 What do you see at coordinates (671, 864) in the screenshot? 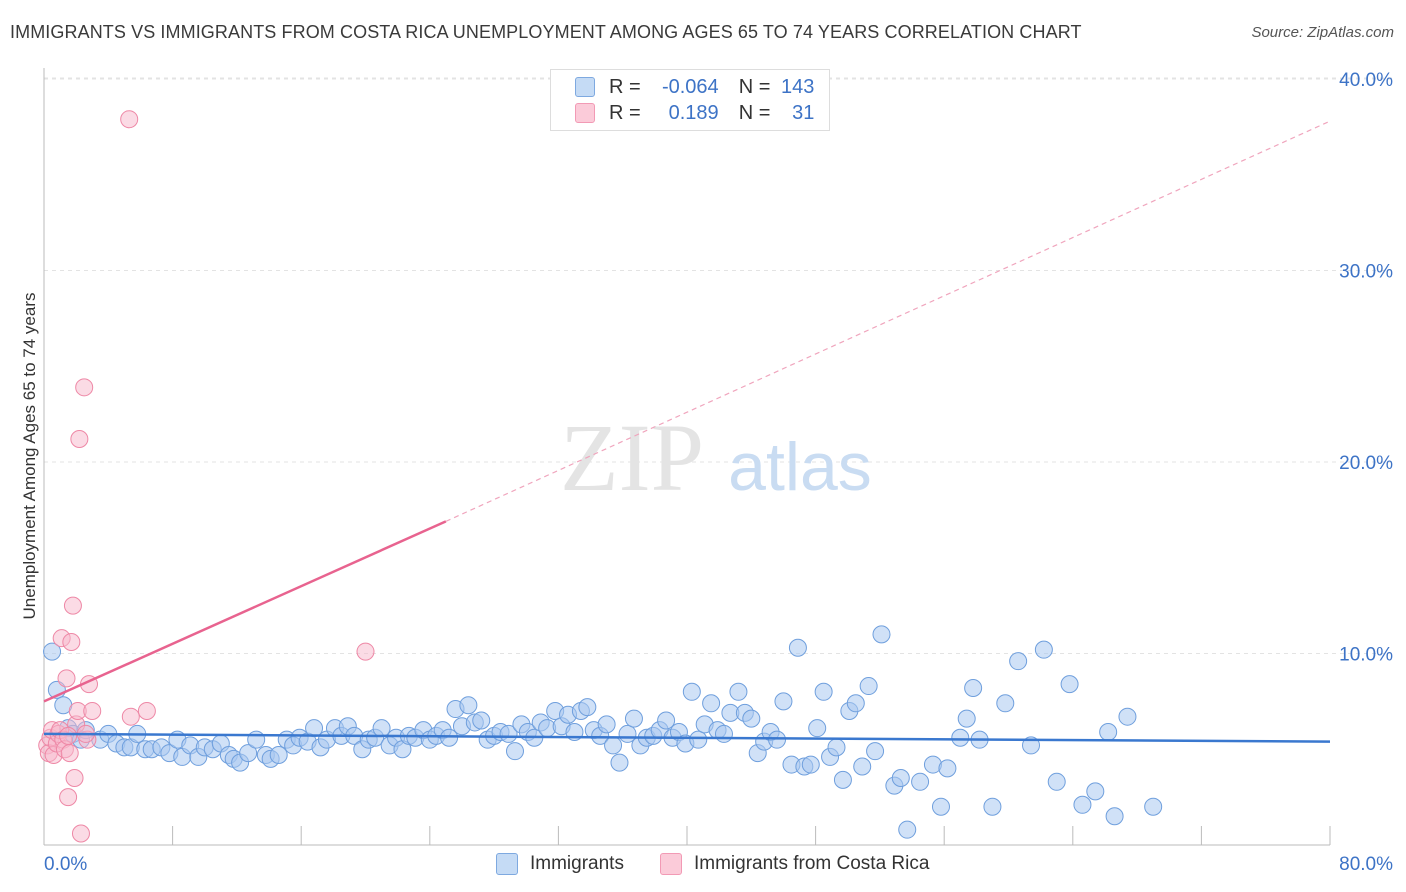
I see `bottom-legend-swatch-costa-rica` at bounding box center [671, 864].